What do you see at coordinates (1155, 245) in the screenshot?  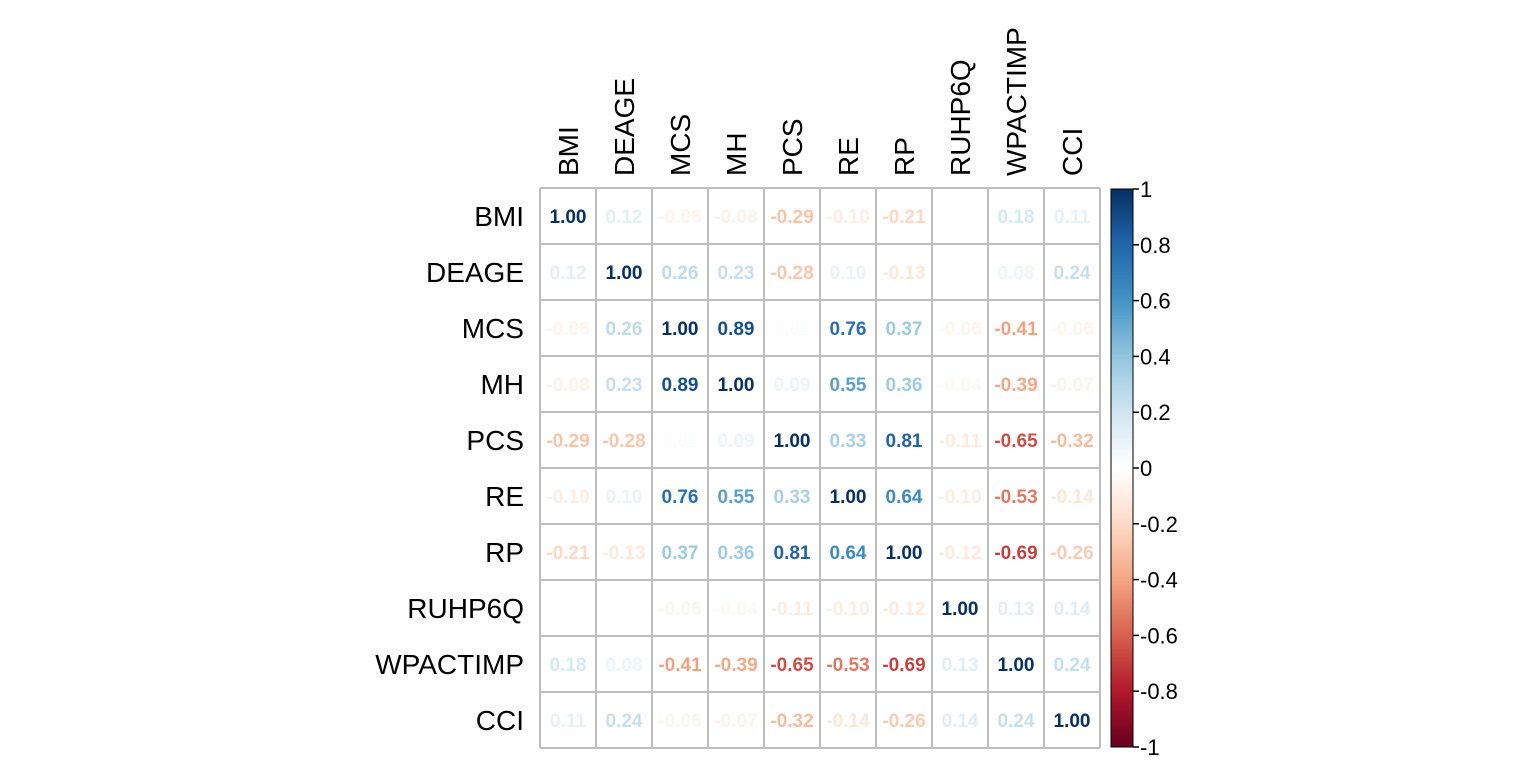 I see `colorbar-tick-label: 0.8` at bounding box center [1155, 245].